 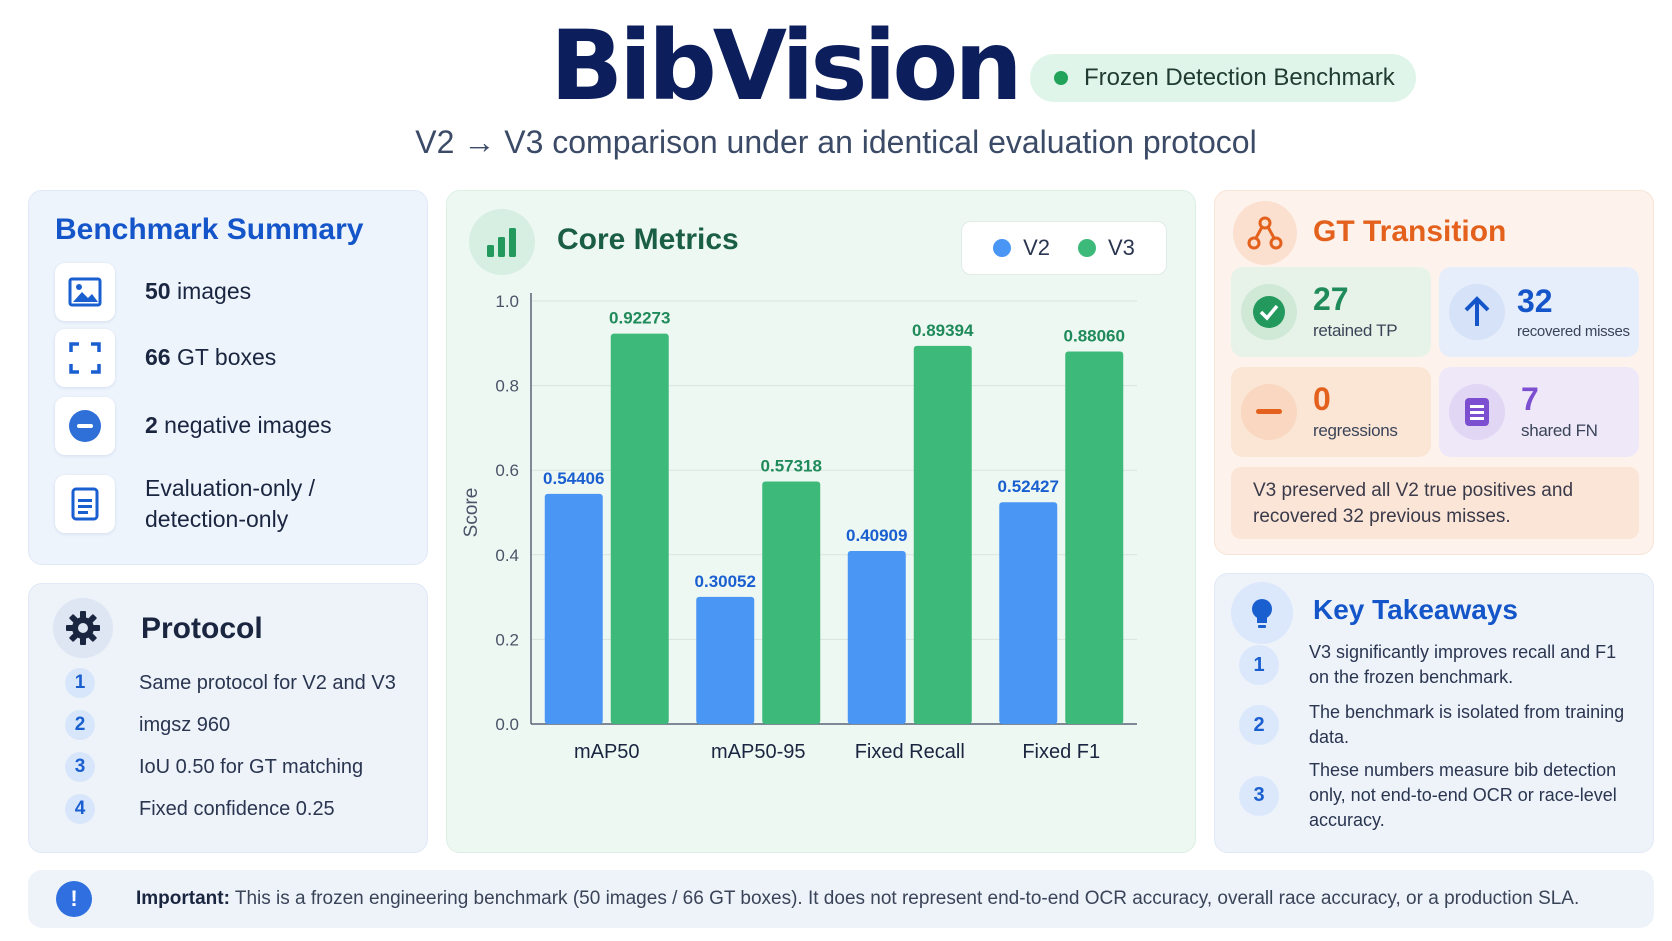 I want to click on retained-tp-value: 27, so click(x=1331, y=299).